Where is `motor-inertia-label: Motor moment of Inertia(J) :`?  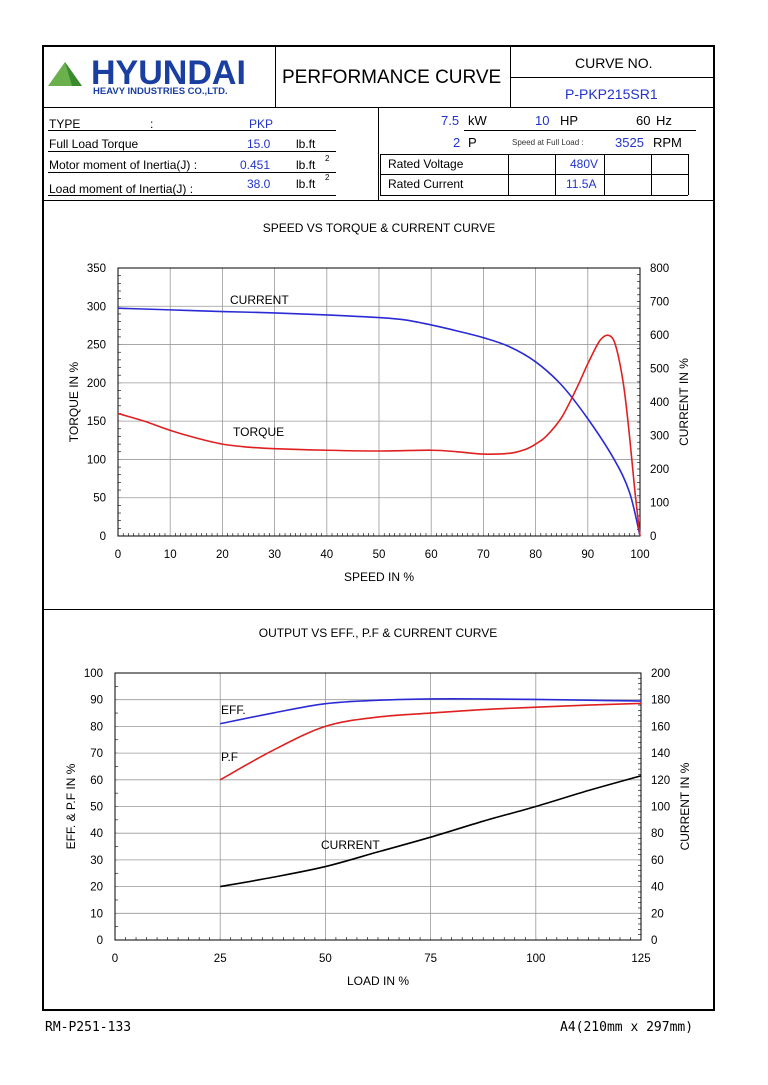 motor-inertia-label: Motor moment of Inertia(J) : is located at coordinates (123, 165).